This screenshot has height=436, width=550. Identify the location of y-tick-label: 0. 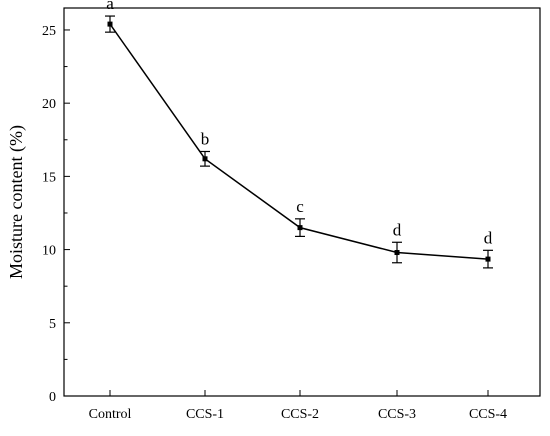
(52, 397).